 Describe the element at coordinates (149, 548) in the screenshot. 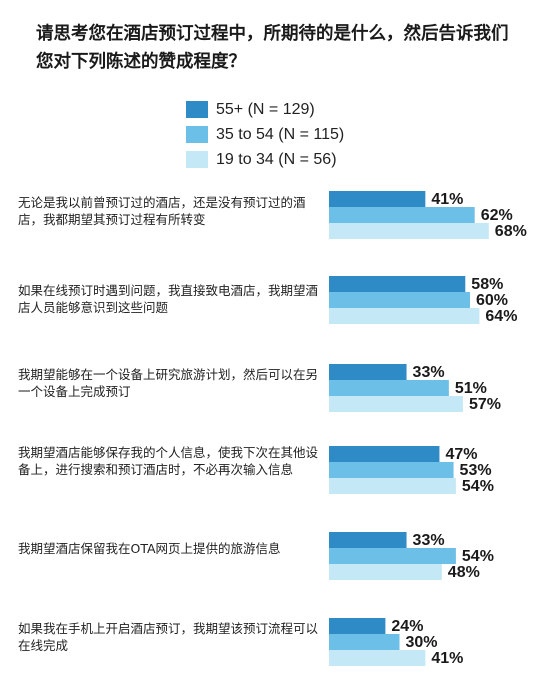

I see `category-label-5: 我期望酒店保留我在OTA网页上提供的旅游信息` at that location.